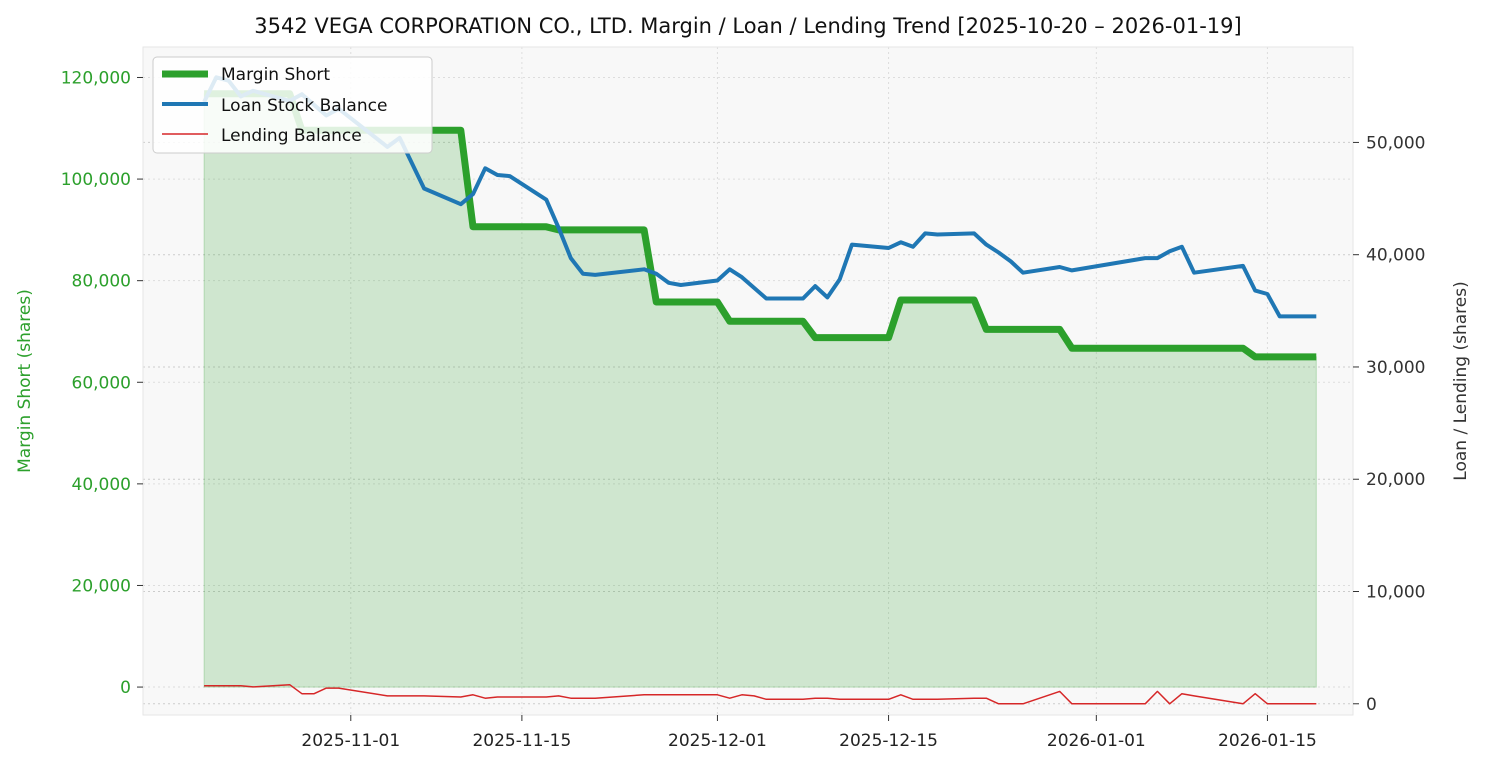 This screenshot has height=765, width=1485. I want to click on legend-label-loan-stock-balance: Loan Stock Balance, so click(304, 106).